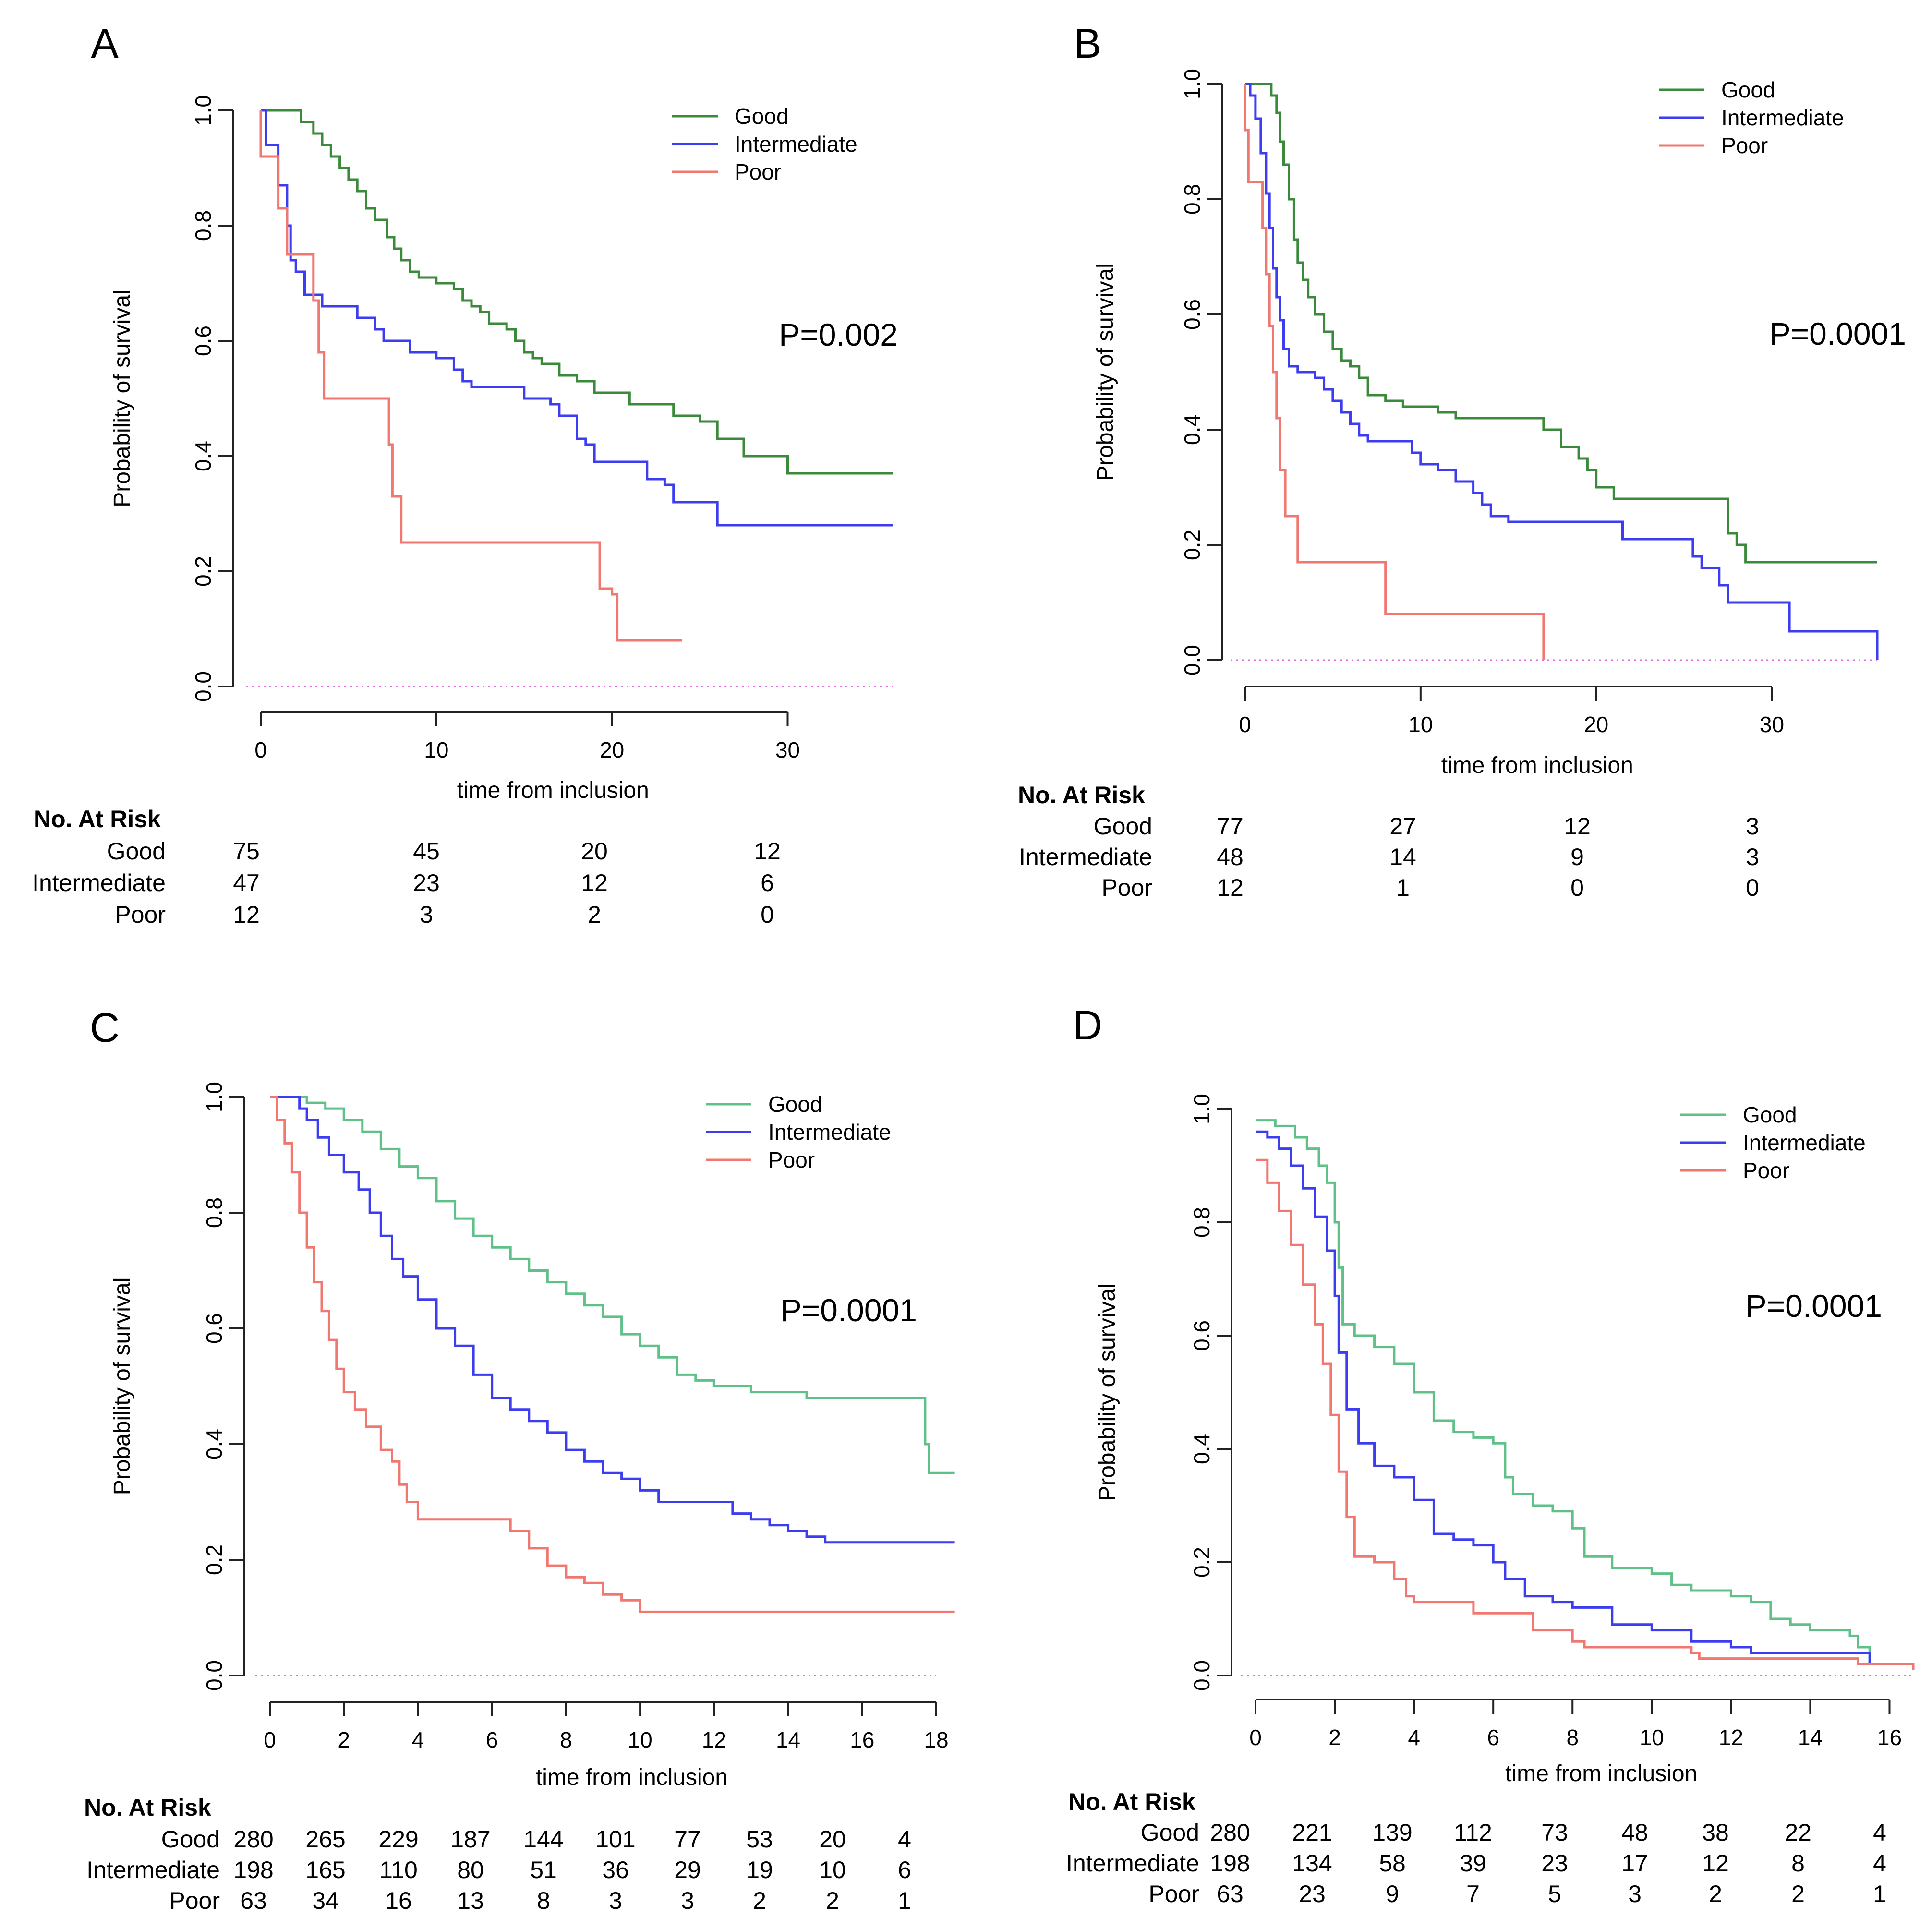  I want to click on risk-count: 27, so click(1402, 827).